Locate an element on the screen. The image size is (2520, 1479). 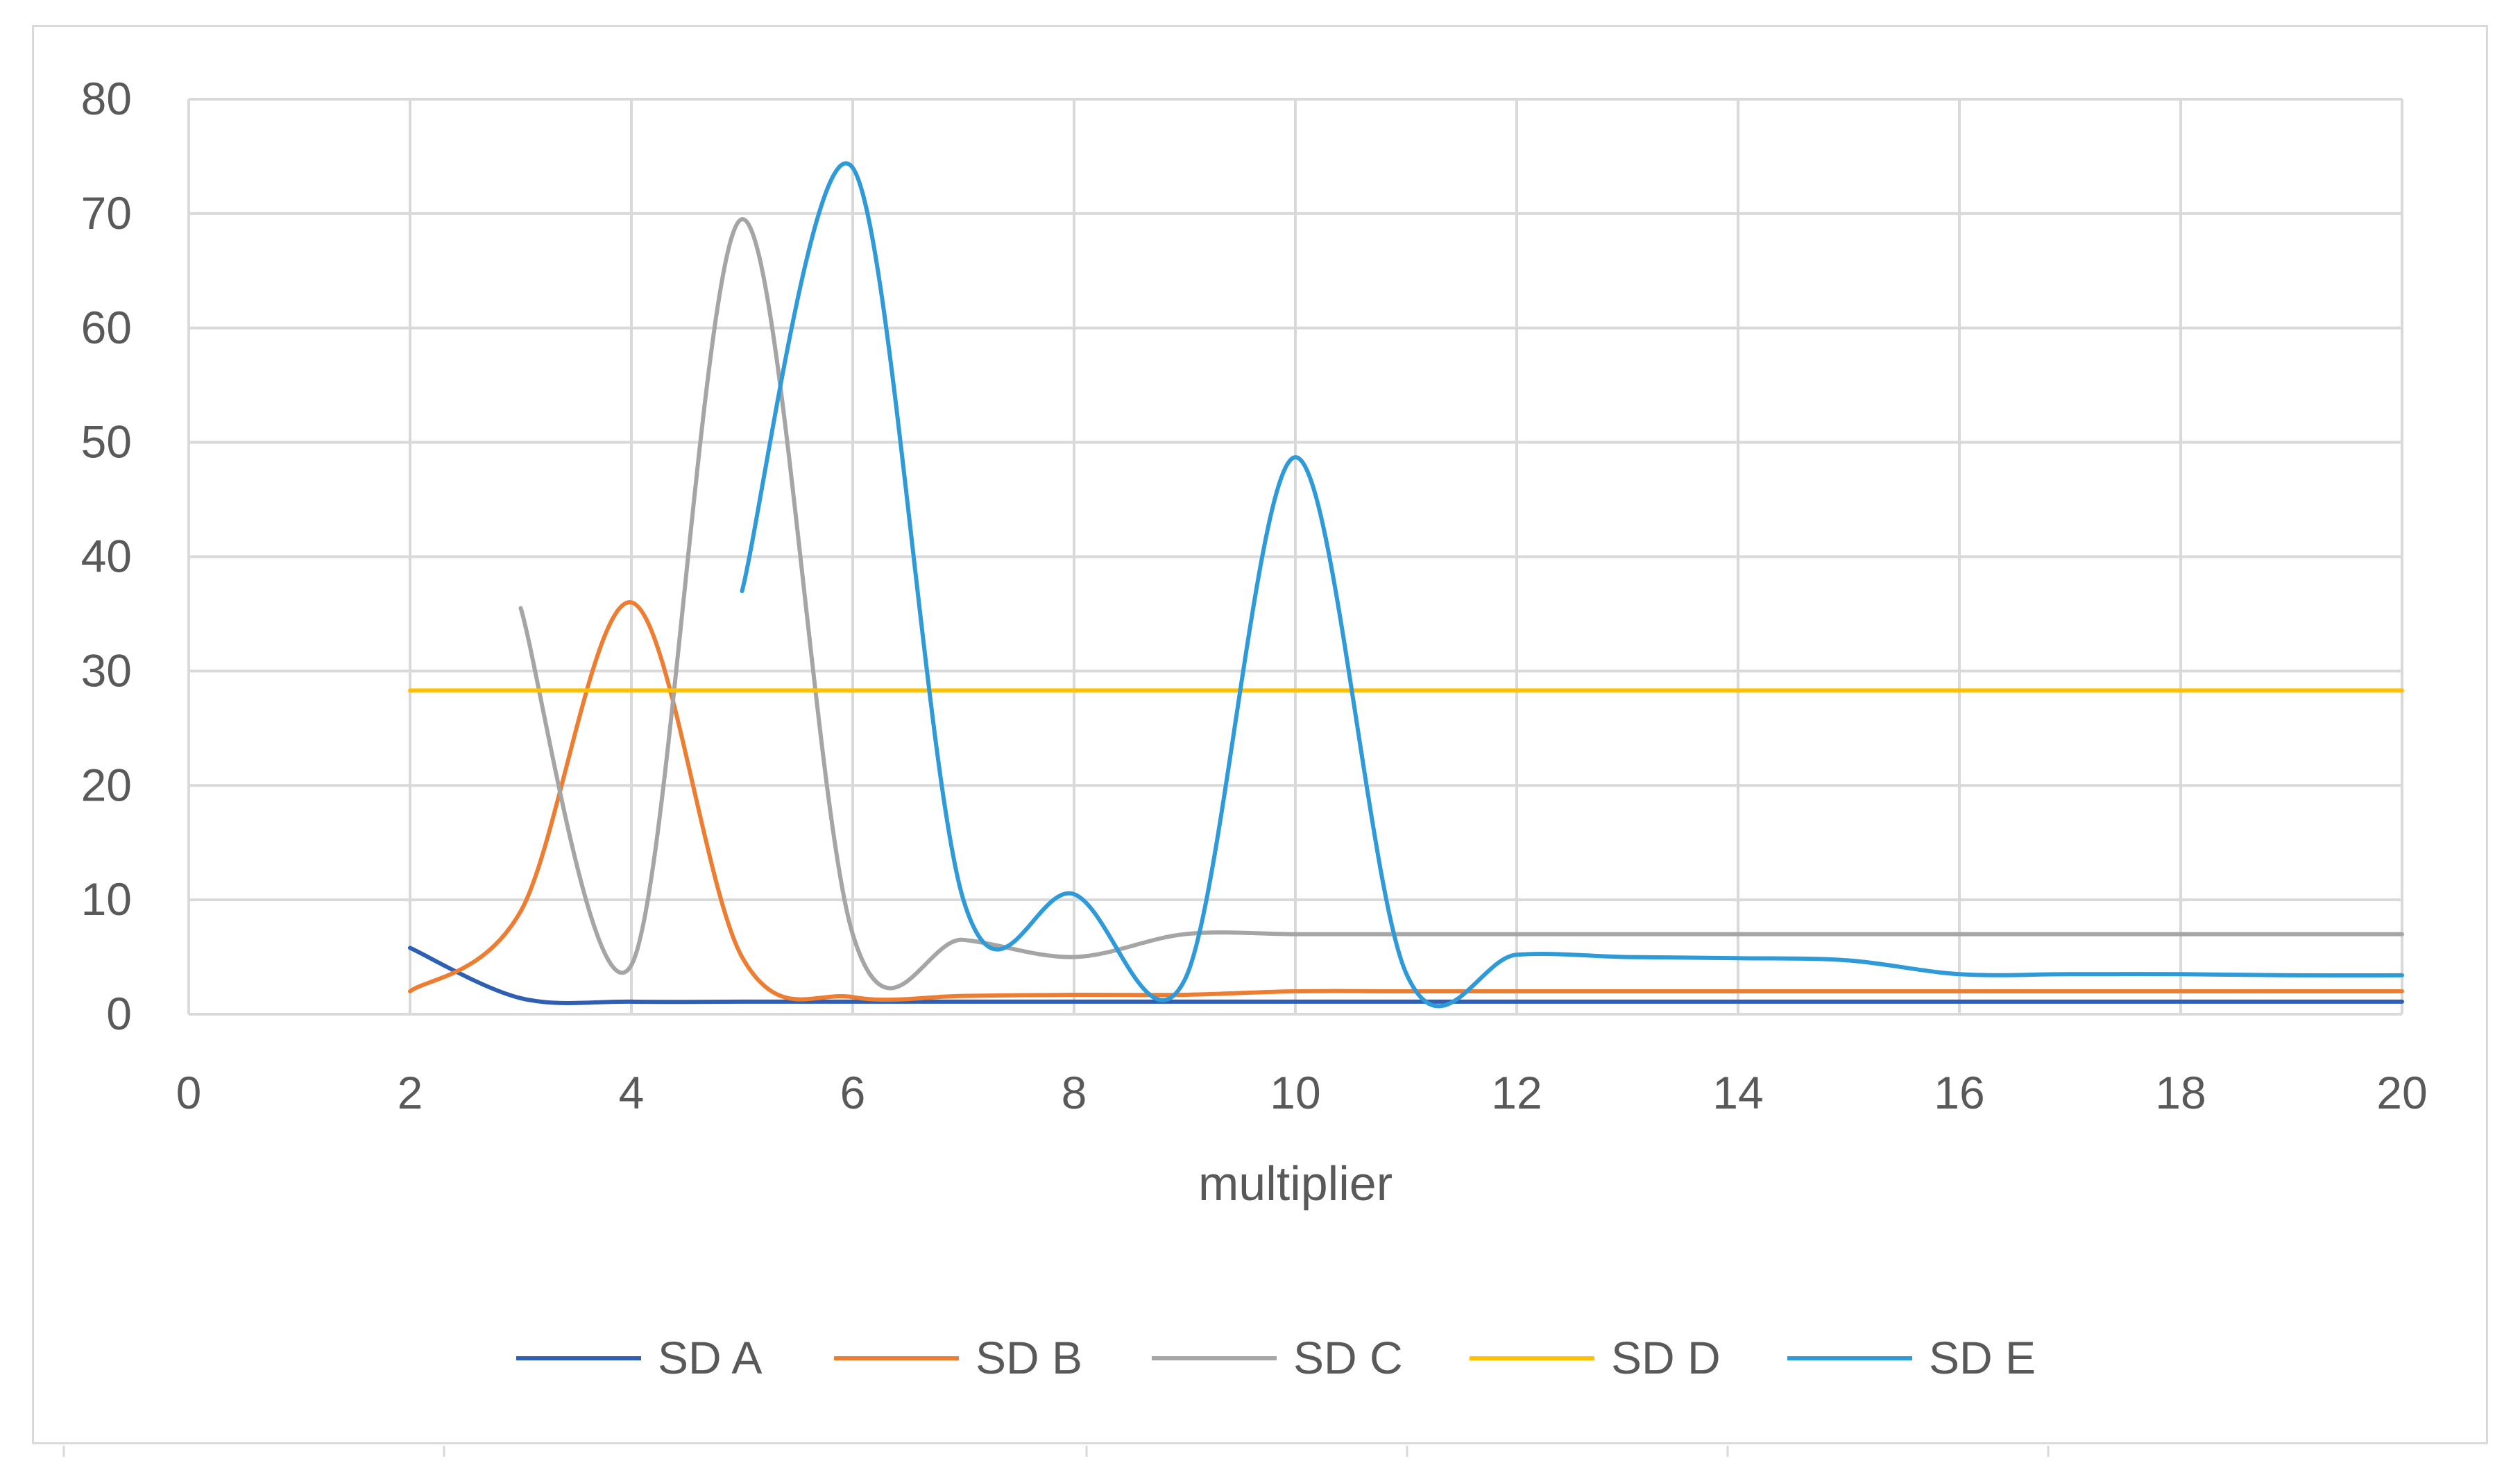
x-axis-tick-labels: 0 2 4 6 8 10 12 14 16 18 20 is located at coordinates (1302, 1092).